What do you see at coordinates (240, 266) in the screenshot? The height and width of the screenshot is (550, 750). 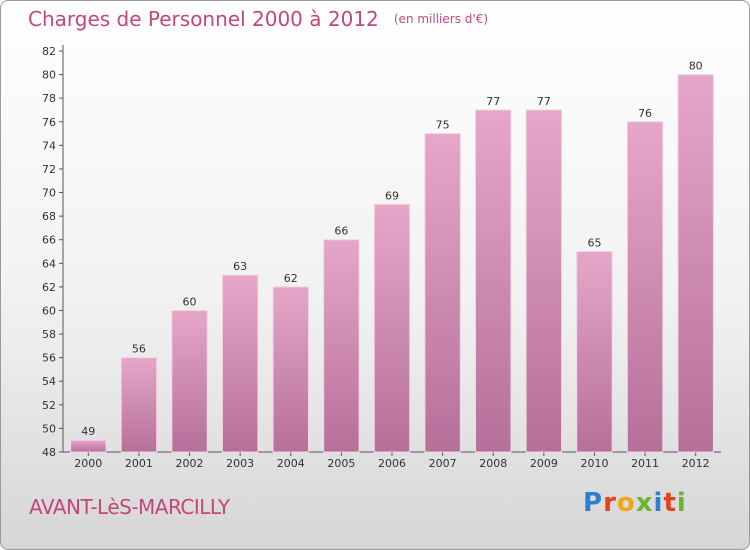 I see `value-label: 63` at bounding box center [240, 266].